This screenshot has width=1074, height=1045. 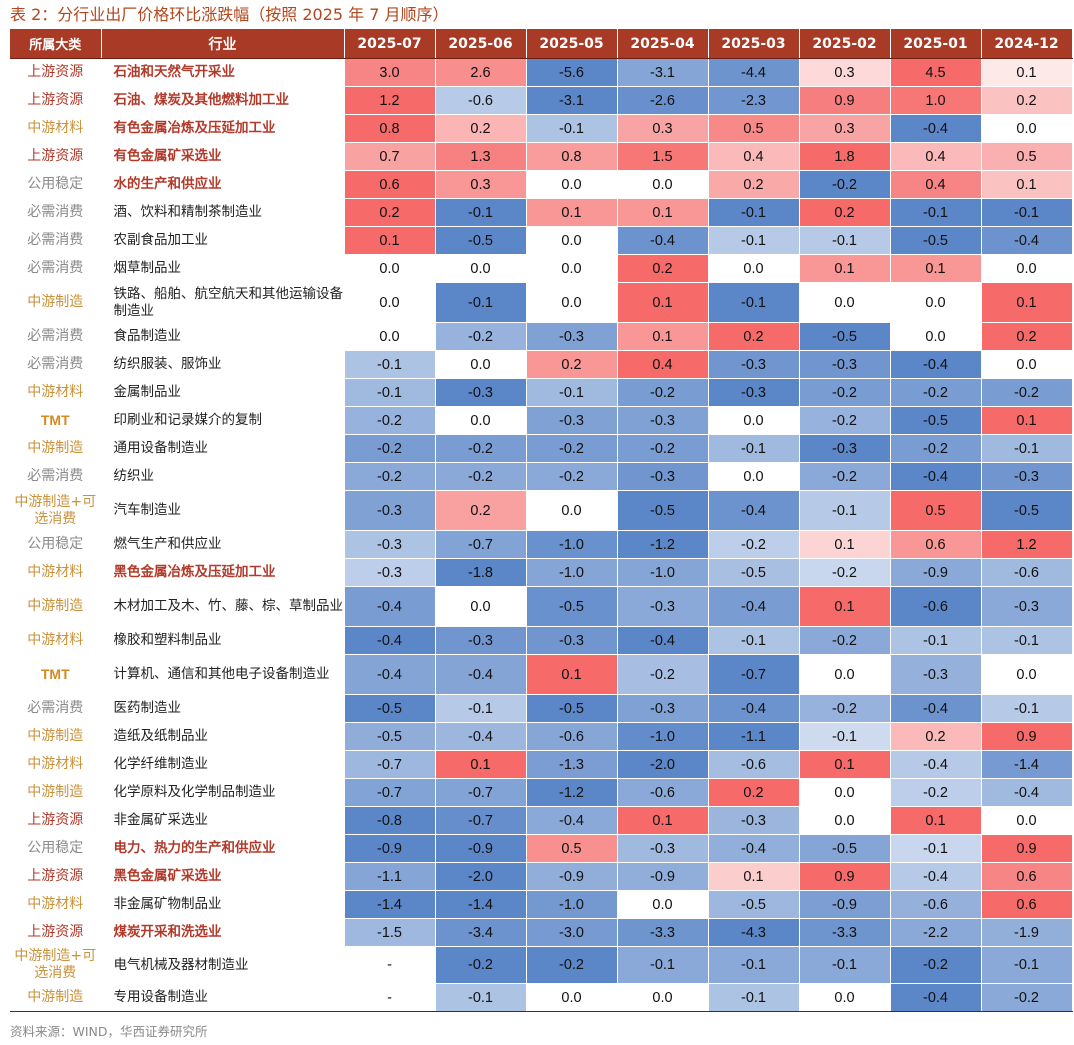 I want to click on value-cell: -4.3, so click(x=754, y=932).